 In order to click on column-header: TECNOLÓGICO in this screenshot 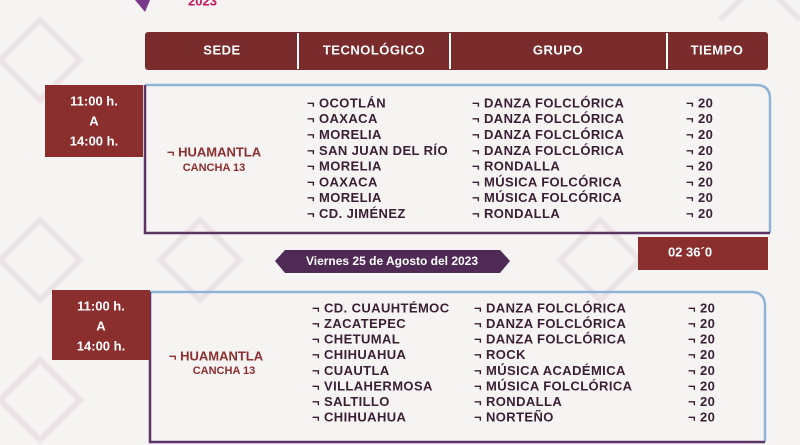, I will do `click(374, 49)`.